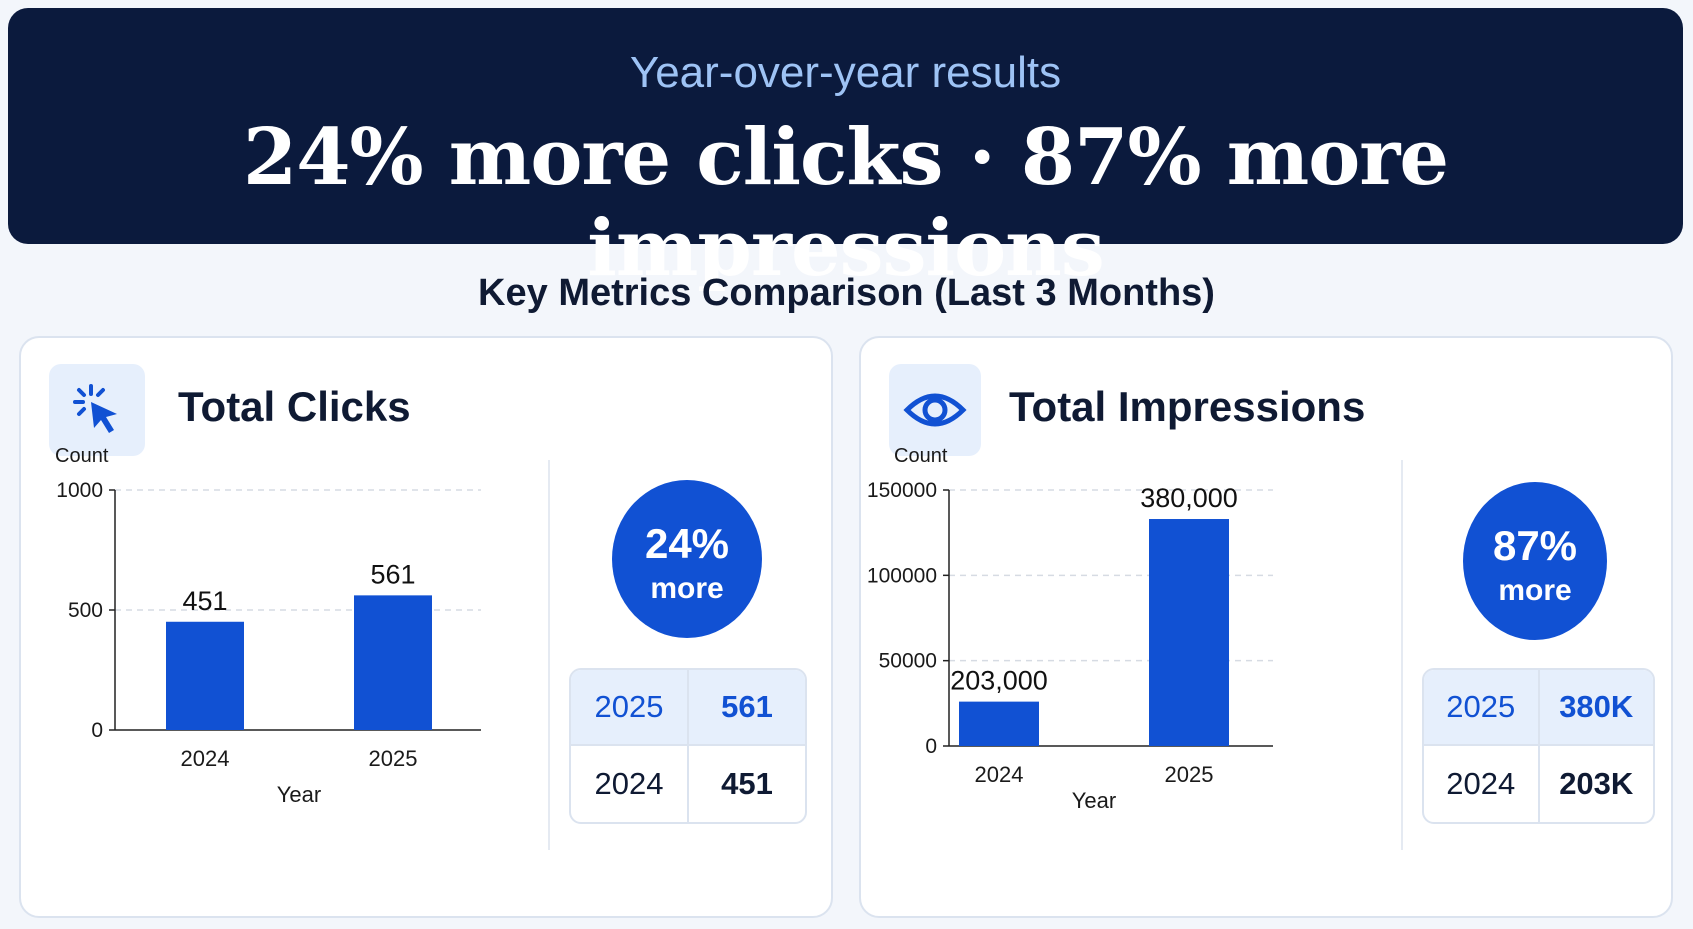  I want to click on impressions-increase-badge: 87% more, so click(1535, 561).